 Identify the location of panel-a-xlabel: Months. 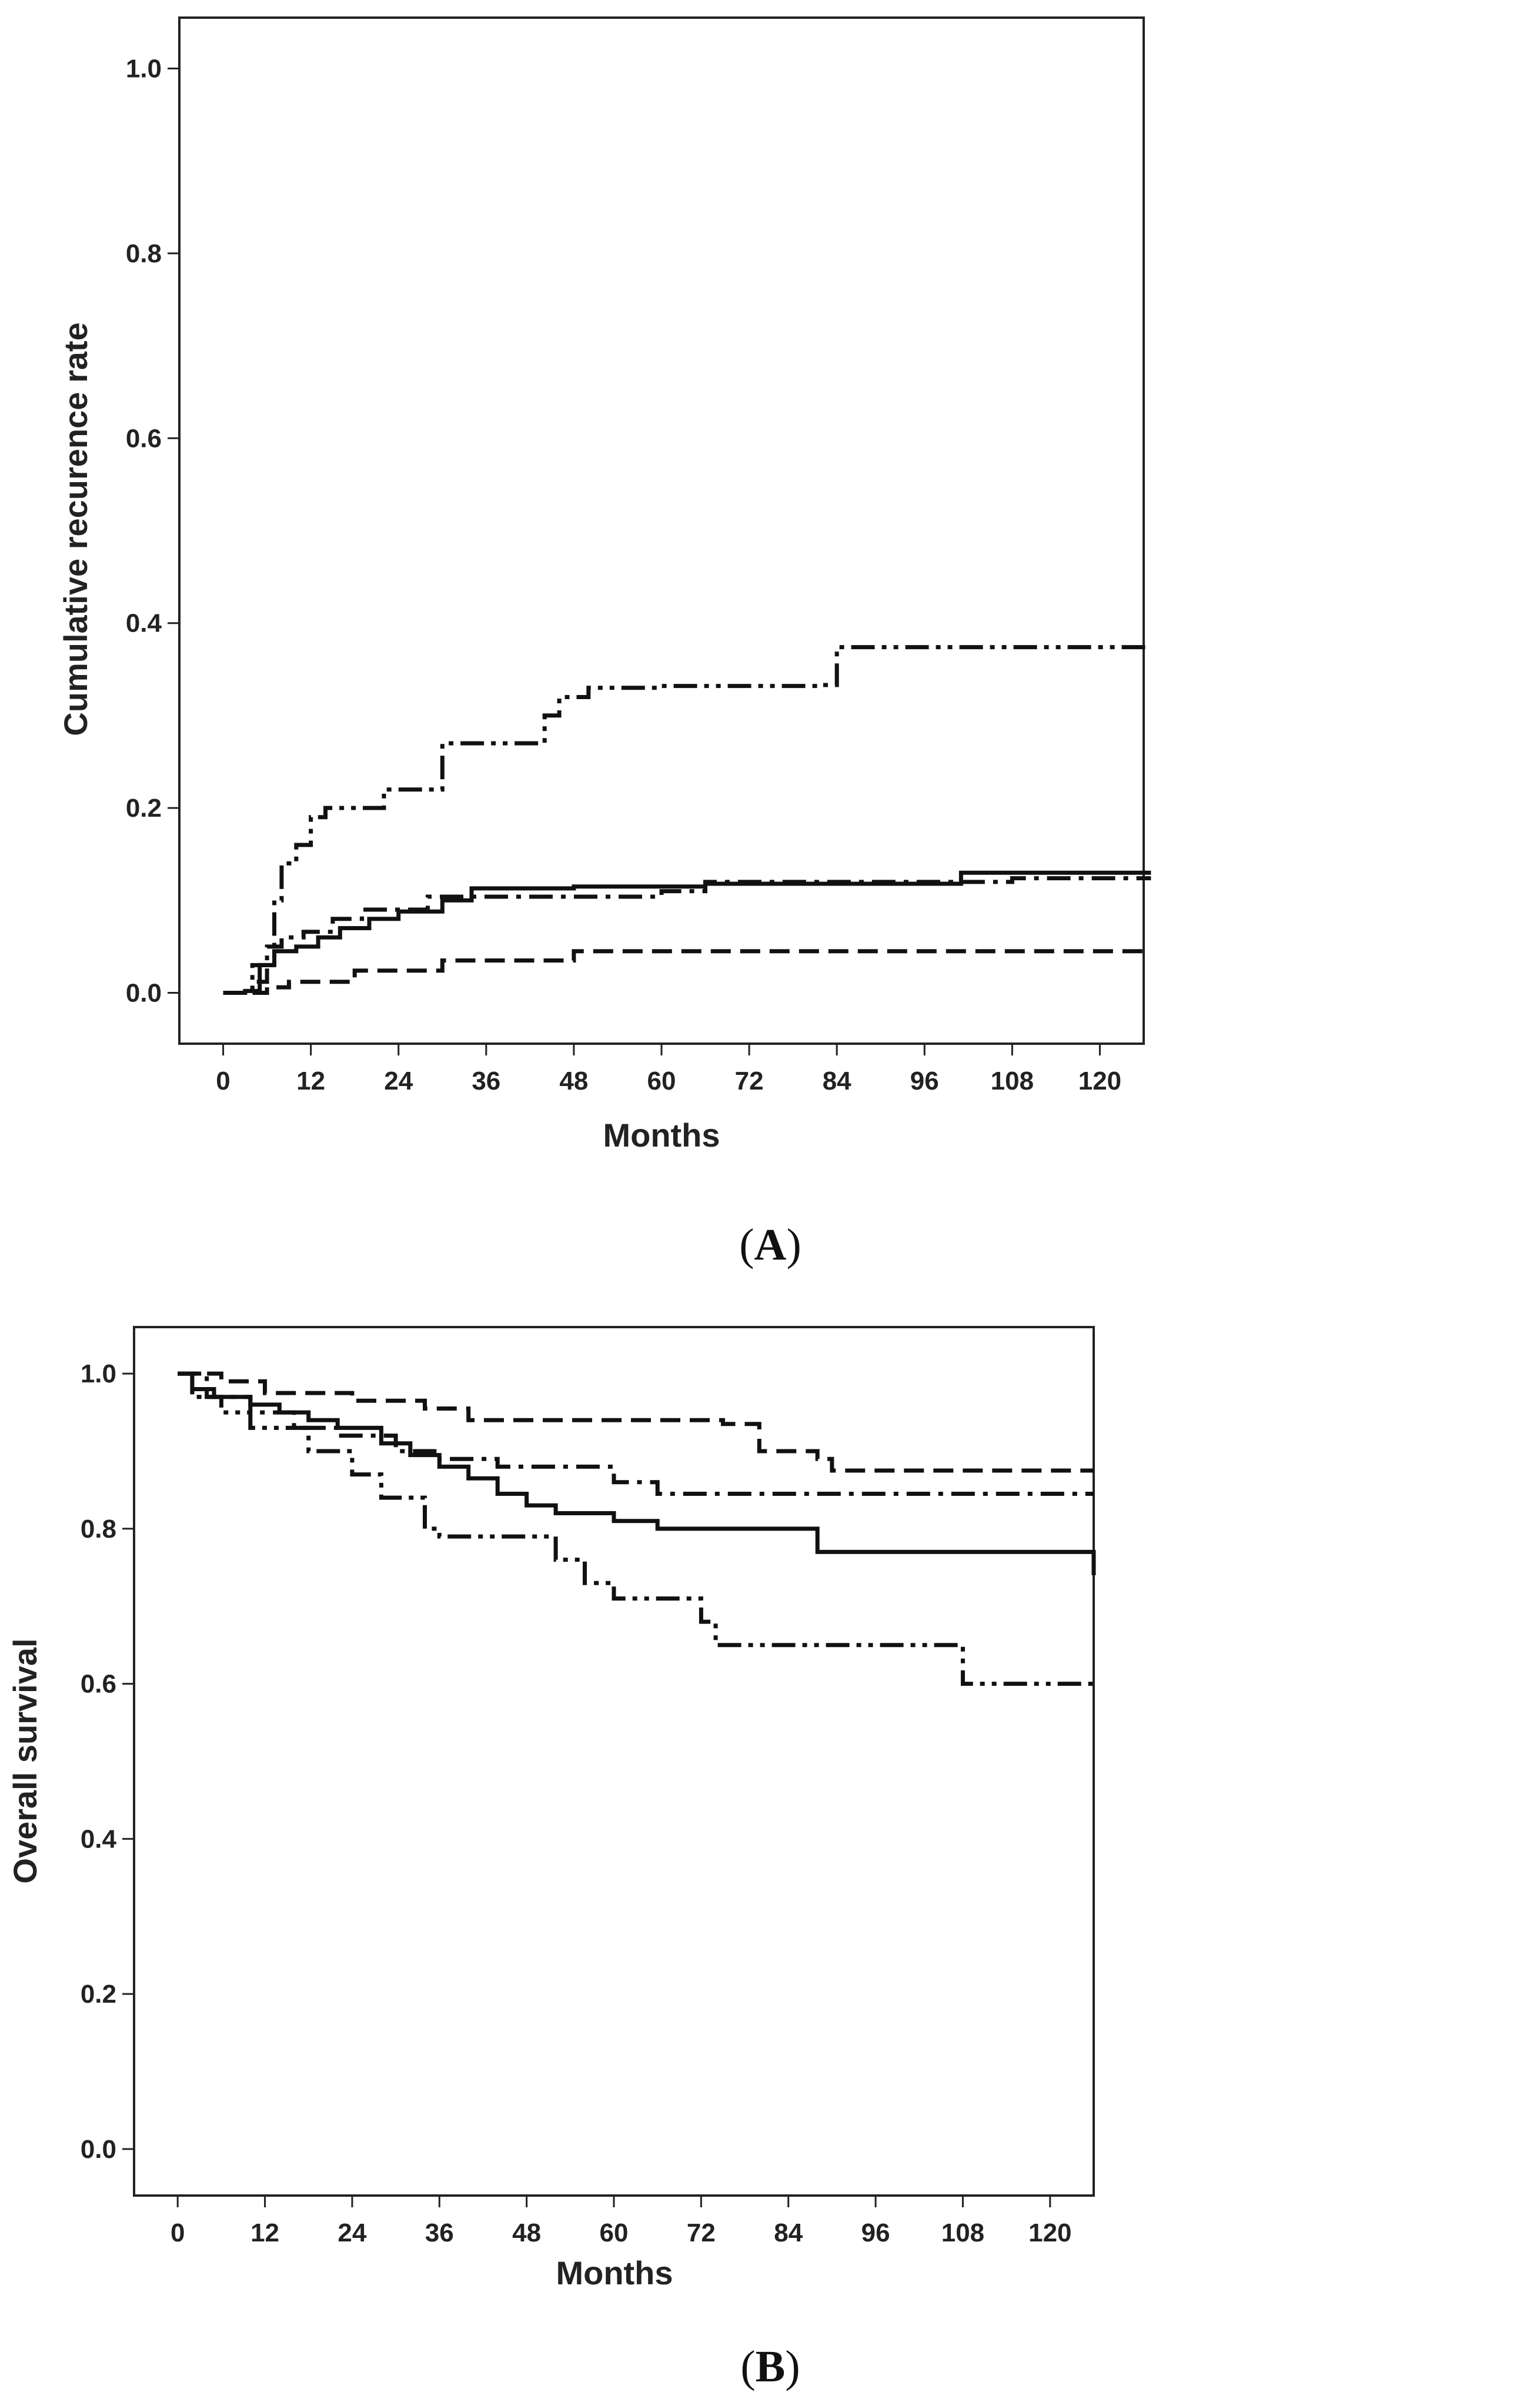
(662, 1135).